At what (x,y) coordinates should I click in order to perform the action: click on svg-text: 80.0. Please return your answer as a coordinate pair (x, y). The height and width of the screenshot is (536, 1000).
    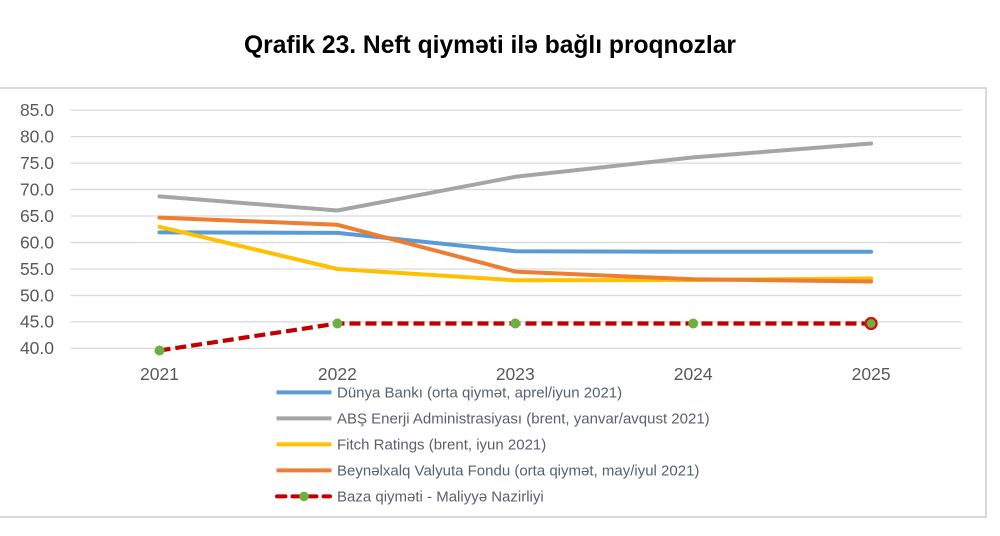
    Looking at the image, I should click on (37, 136).